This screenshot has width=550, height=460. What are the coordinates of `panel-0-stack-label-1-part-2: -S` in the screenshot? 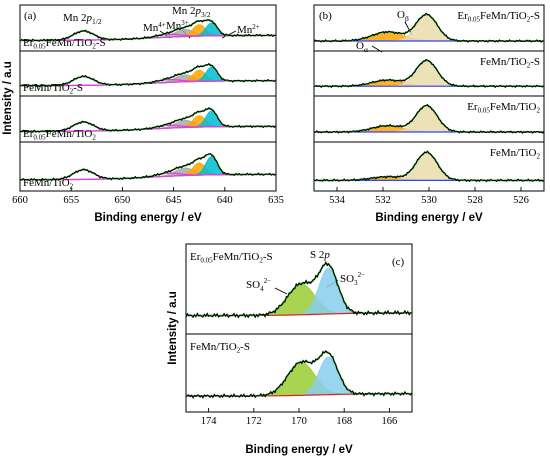 It's located at (78, 88).